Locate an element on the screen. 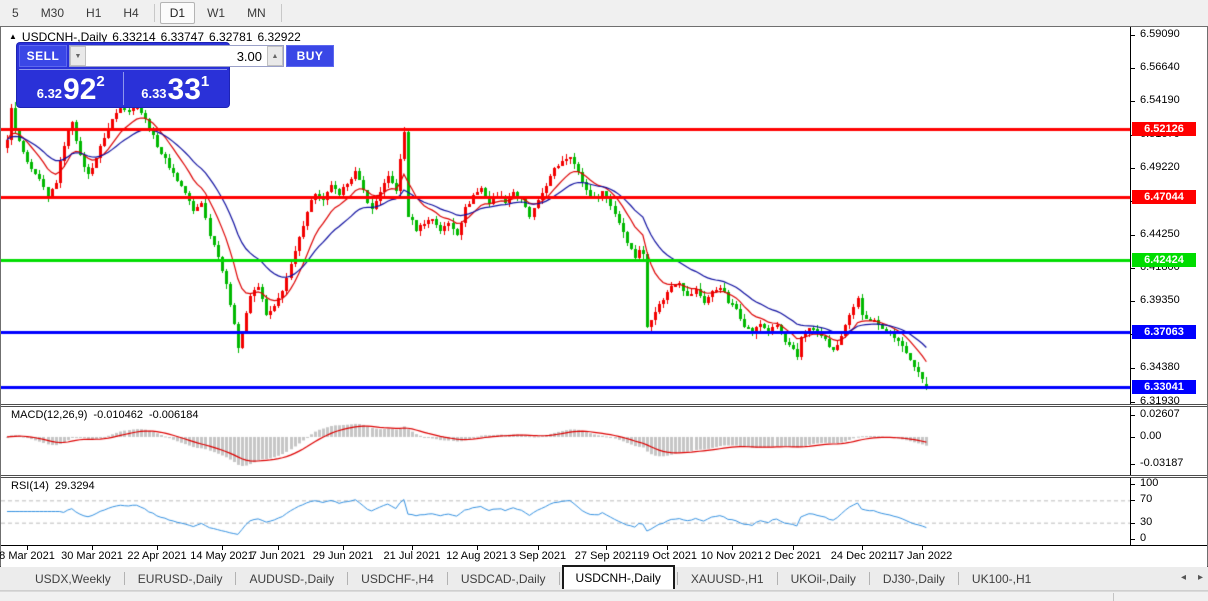 The image size is (1208, 601). volume-increase-button: ▲ is located at coordinates (275, 56).